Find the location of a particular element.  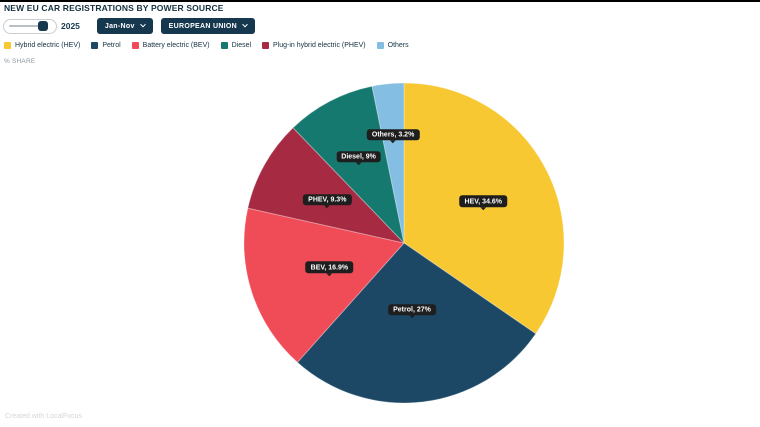

legend-item: Hybrid electric (HEV) is located at coordinates (42, 45).